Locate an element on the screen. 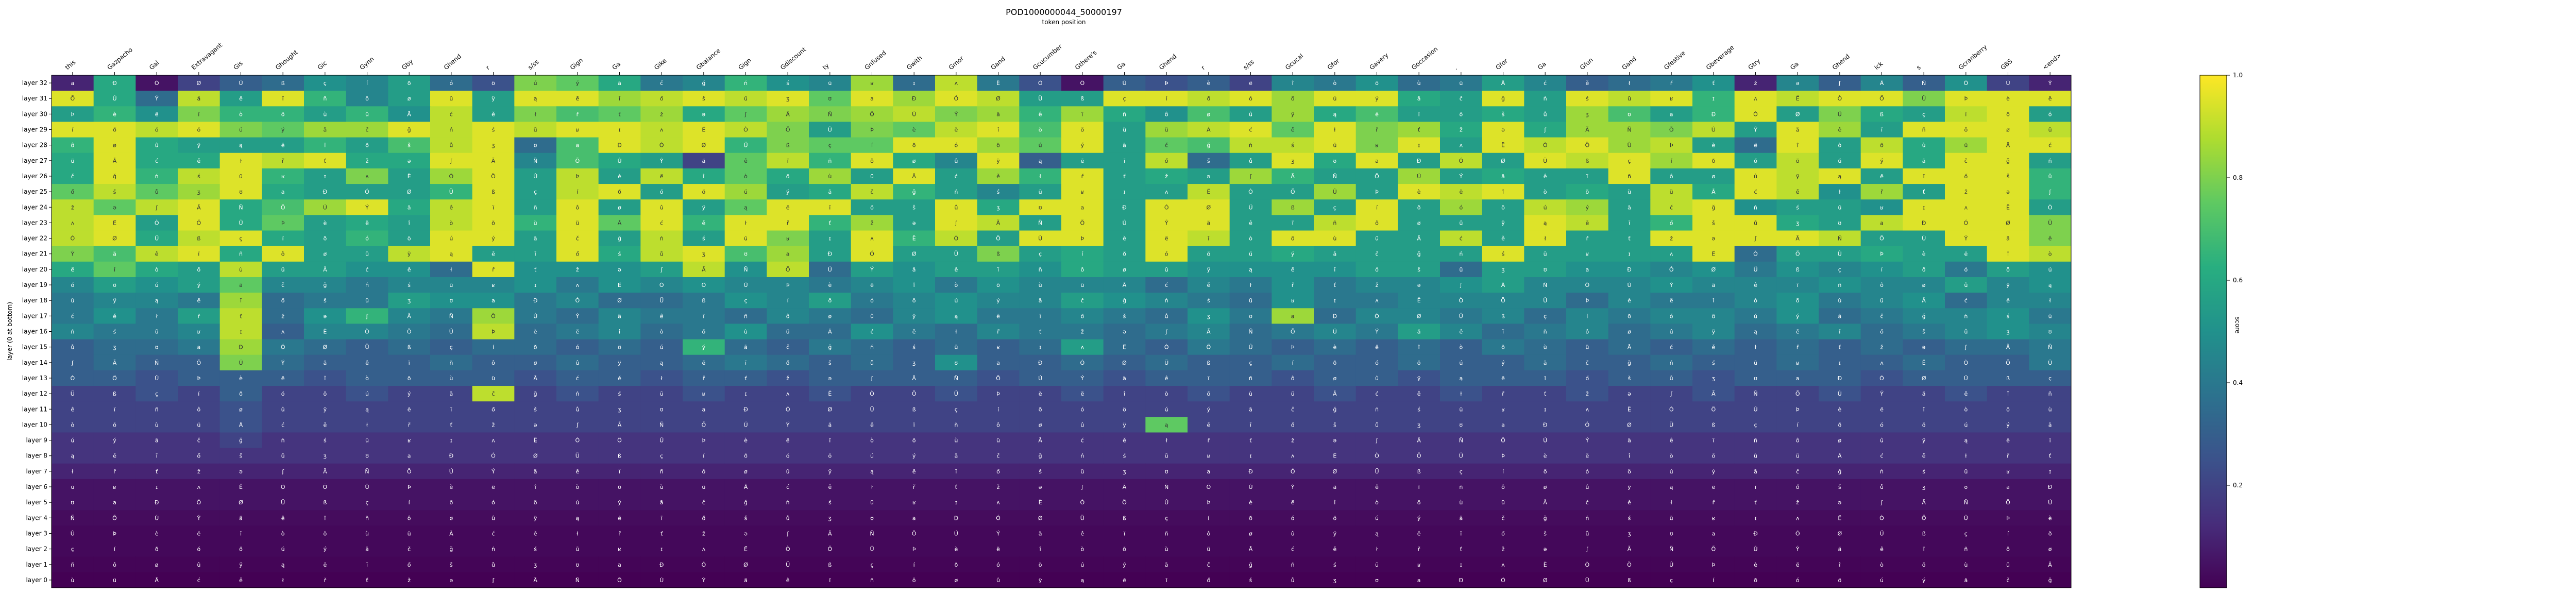 The image size is (2576, 595). x-tick-label: Gcranberry is located at coordinates (1973, 57).